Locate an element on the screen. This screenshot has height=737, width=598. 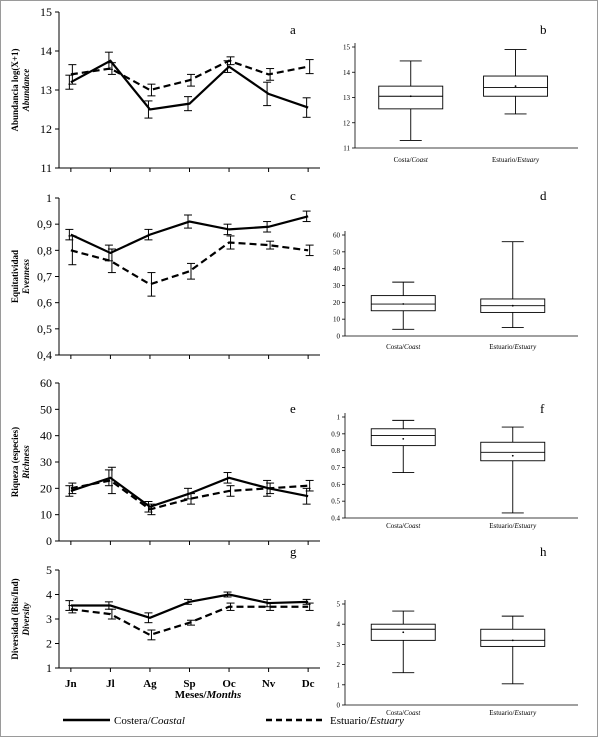
panel-b: 11 12 13 14 15 Costa/Coast Estuario/Estuary b is located at coordinates (460, 93).